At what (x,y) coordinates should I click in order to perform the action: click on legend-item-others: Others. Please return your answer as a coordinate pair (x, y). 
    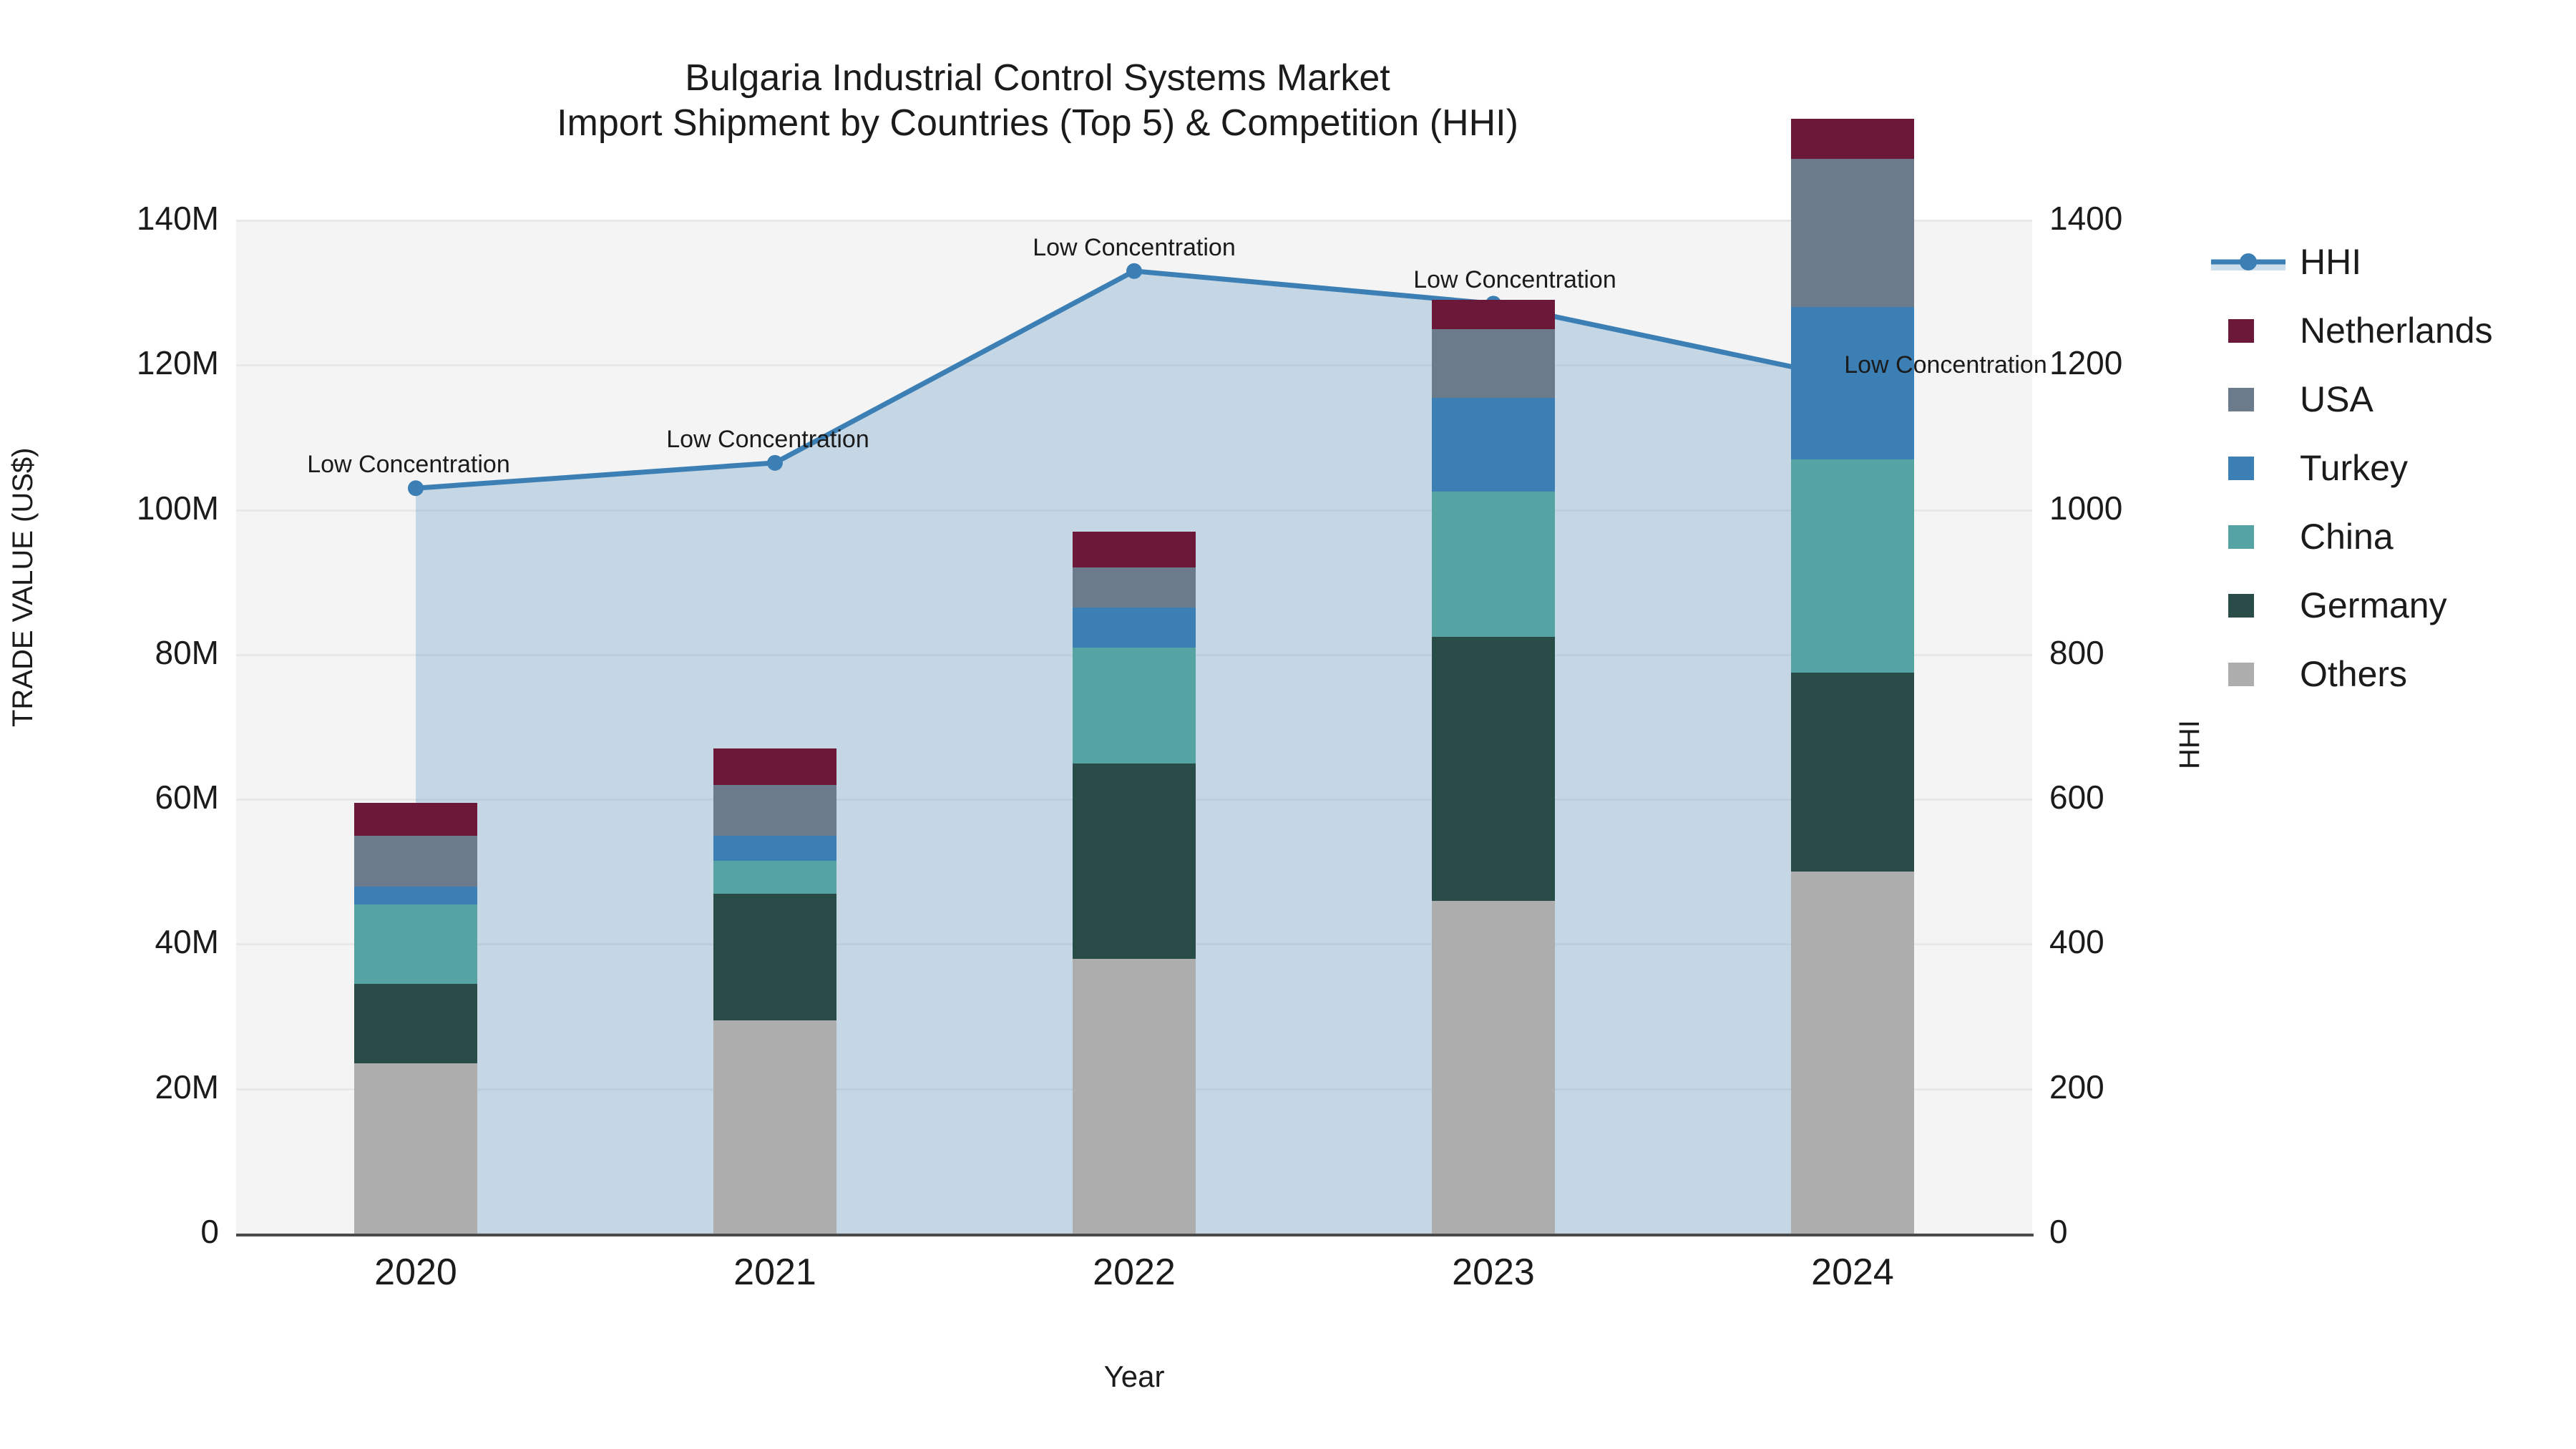
    Looking at the image, I should click on (2387, 674).